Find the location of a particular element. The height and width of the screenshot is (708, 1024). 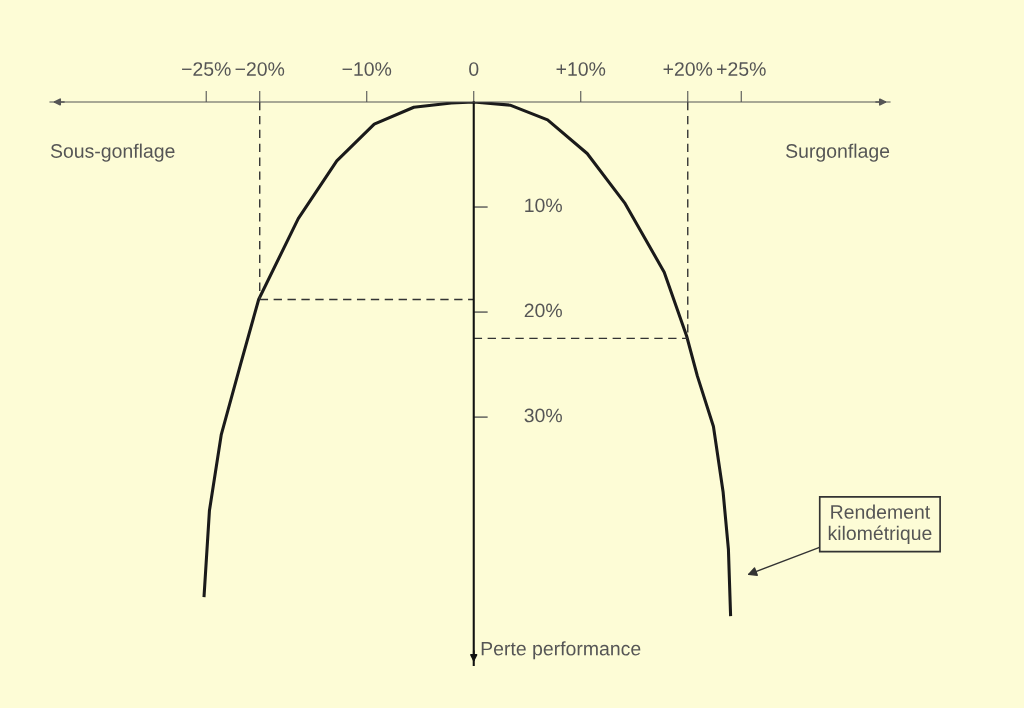

y-axis-title: Perte performance is located at coordinates (561, 650).